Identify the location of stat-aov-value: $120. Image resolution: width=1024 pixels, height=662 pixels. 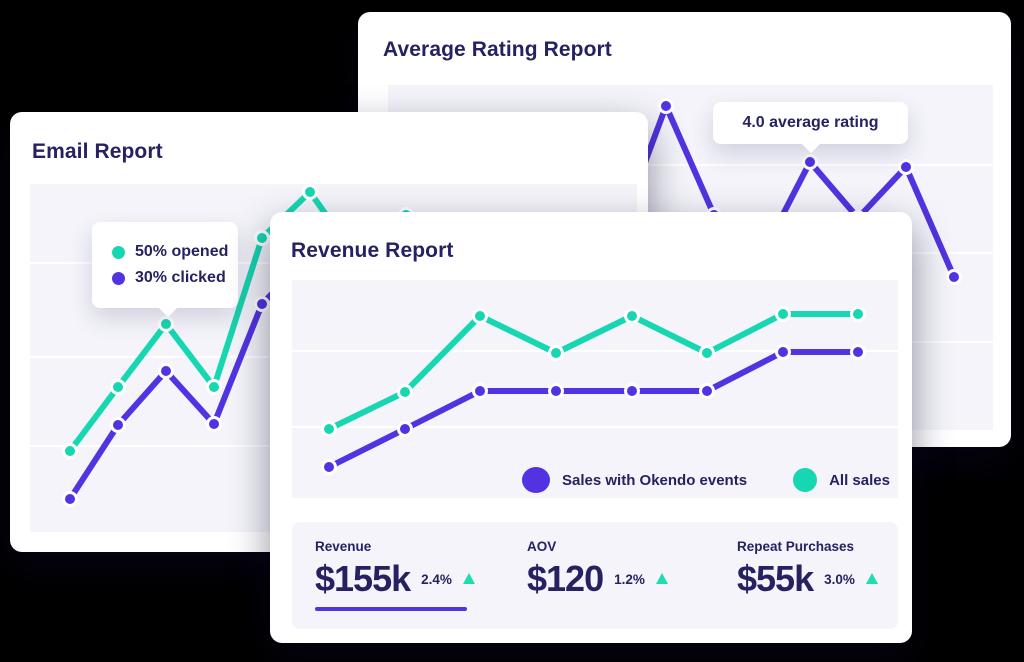
(565, 578).